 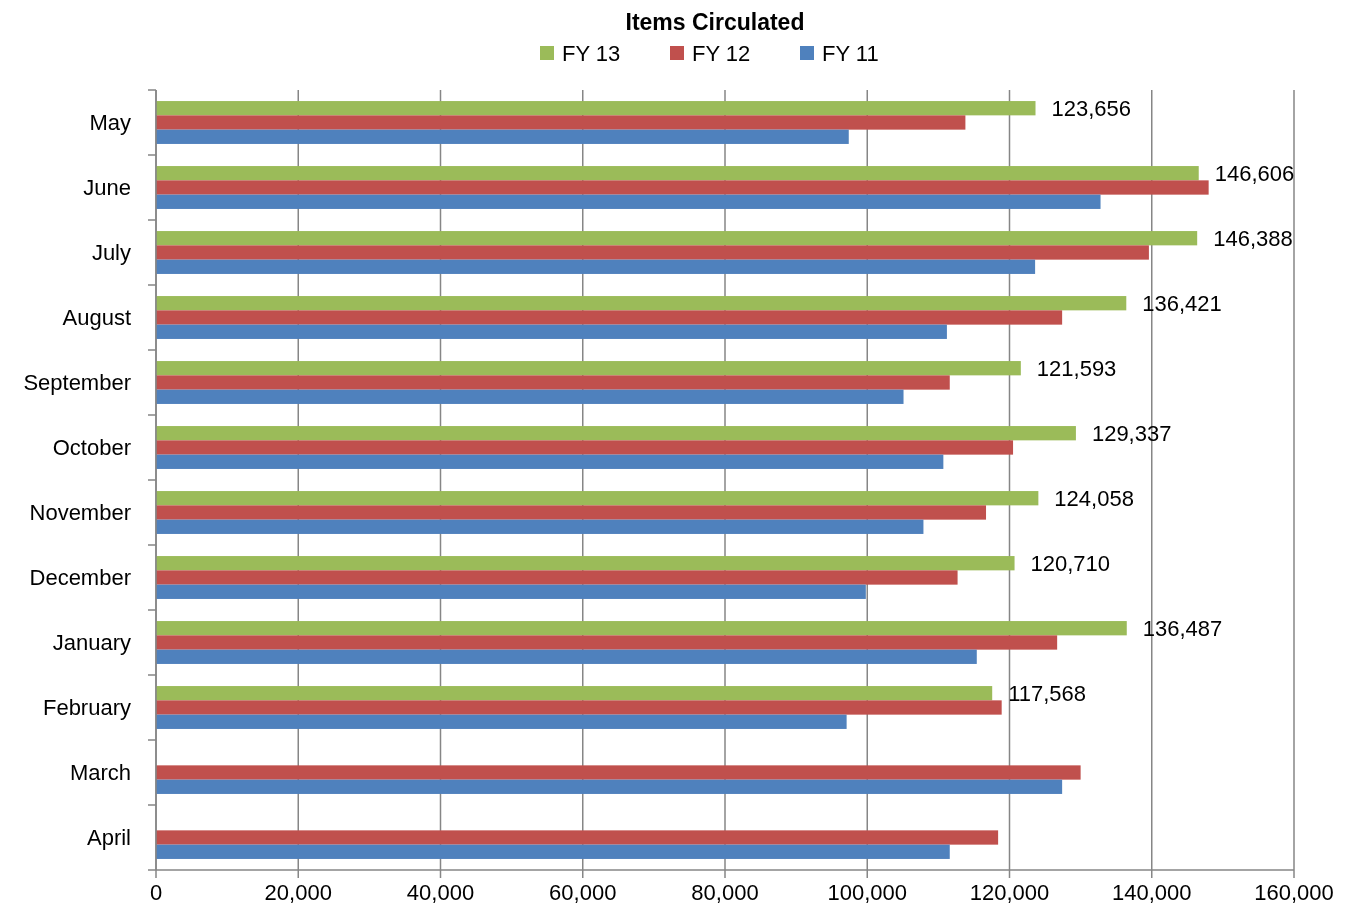 I want to click on y-tick-label: September, so click(x=77, y=383).